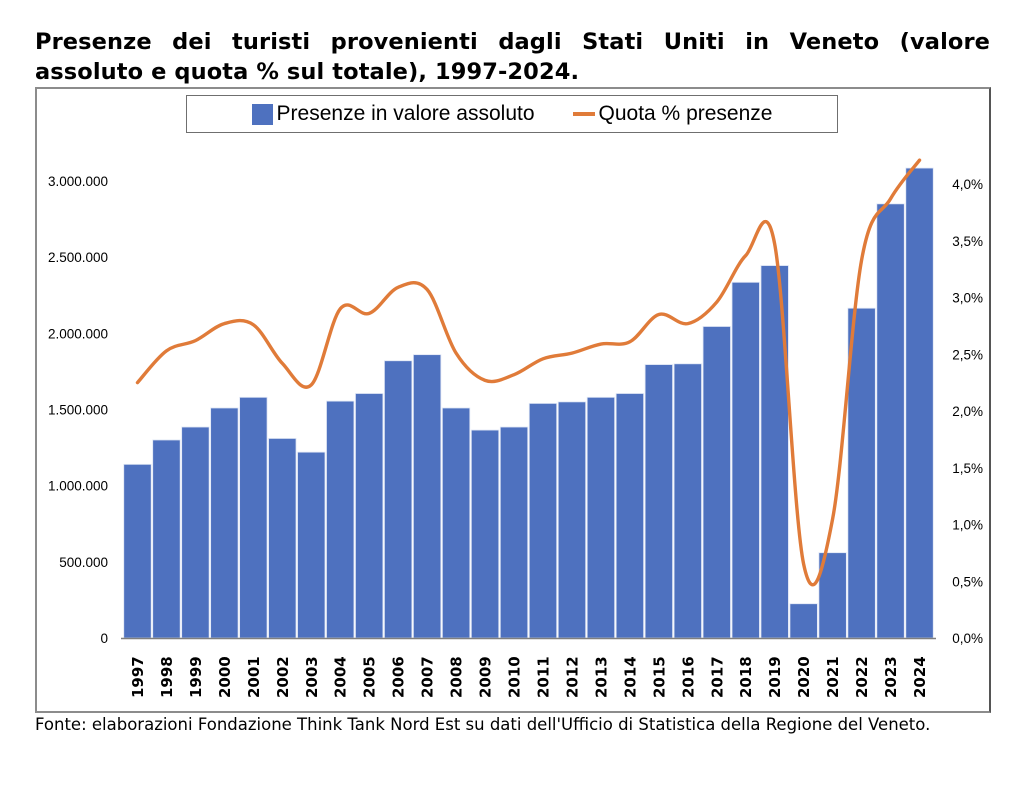 This screenshot has width=1024, height=792. What do you see at coordinates (78, 410) in the screenshot?
I see `y-tick-label: 1.500.000` at bounding box center [78, 410].